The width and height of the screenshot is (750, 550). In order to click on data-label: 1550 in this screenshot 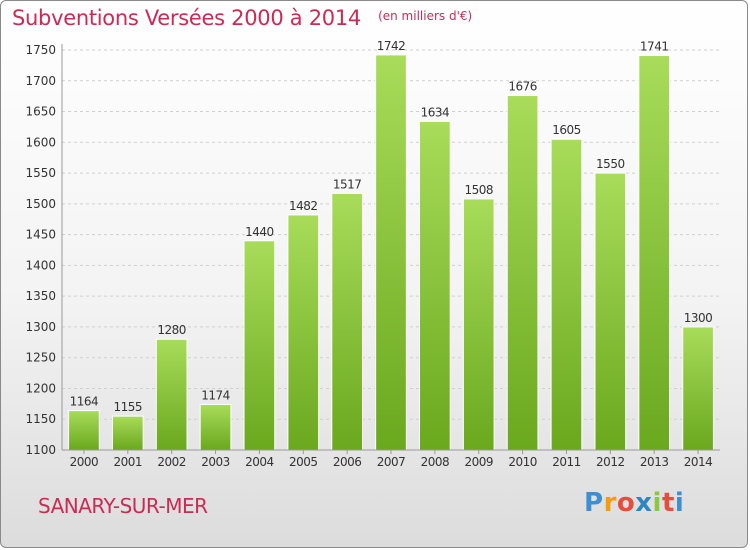, I will do `click(610, 164)`.